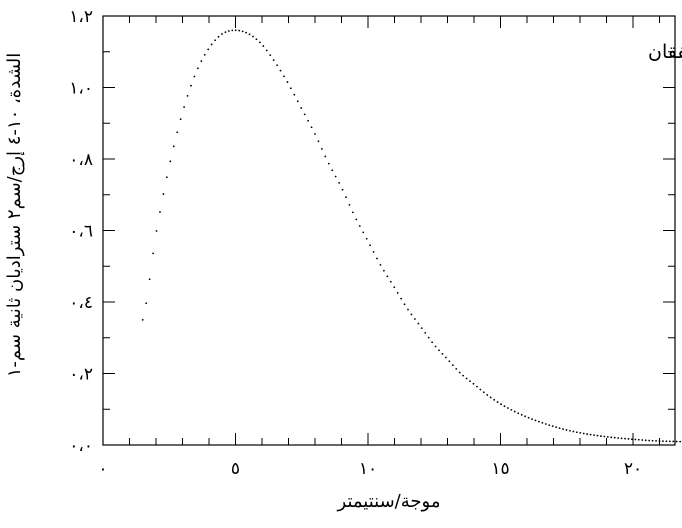 The width and height of the screenshot is (682, 528). I want to click on x-tick-label: ٢٠, so click(633, 469).